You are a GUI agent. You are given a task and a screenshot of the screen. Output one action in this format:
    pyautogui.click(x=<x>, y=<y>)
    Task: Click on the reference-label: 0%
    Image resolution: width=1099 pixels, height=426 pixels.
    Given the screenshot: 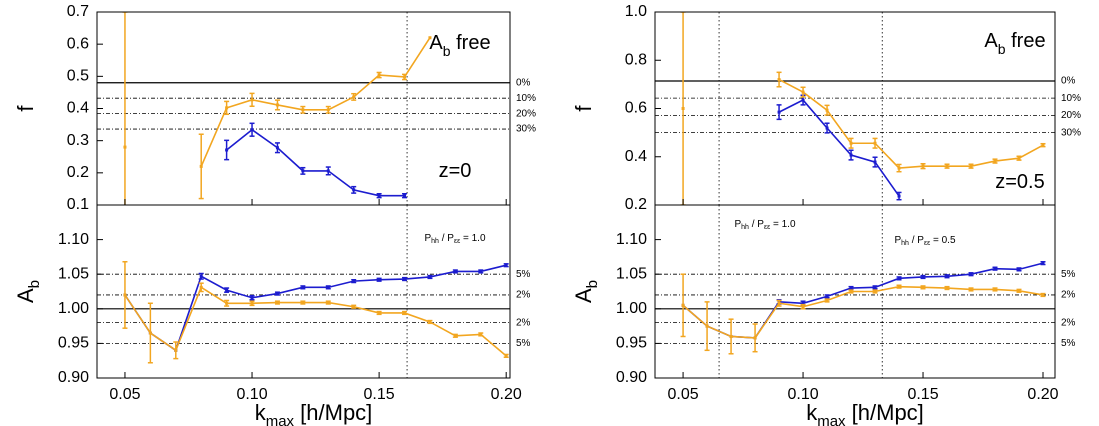 What is the action you would take?
    pyautogui.click(x=523, y=82)
    